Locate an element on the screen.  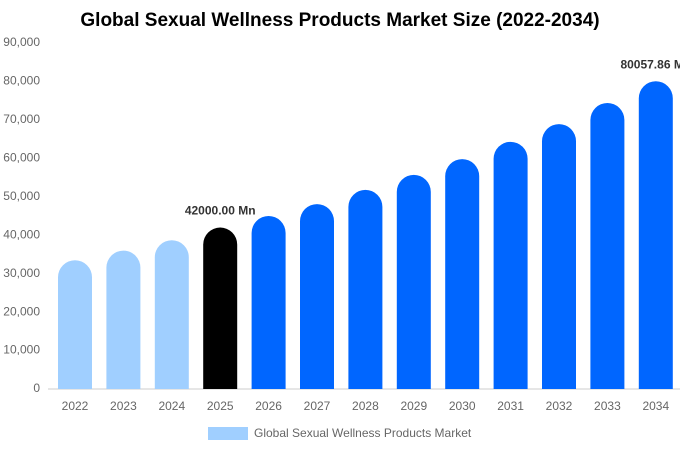
x-tick-label: 2030 is located at coordinates (462, 406).